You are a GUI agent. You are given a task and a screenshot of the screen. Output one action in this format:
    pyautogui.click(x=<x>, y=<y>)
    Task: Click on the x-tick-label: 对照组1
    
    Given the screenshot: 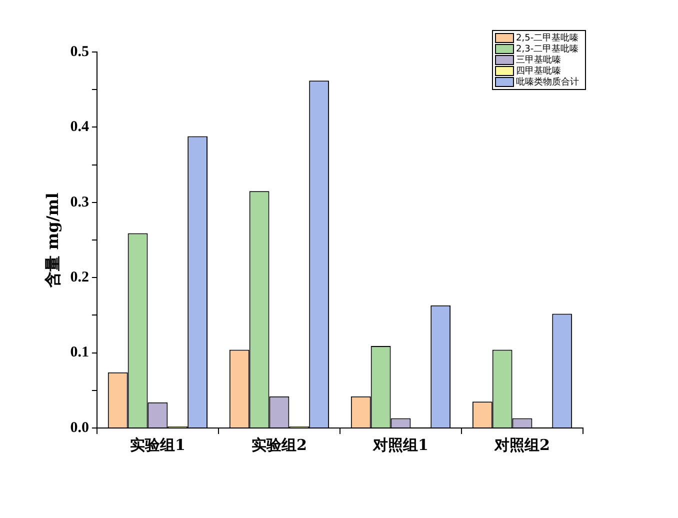 What is the action you would take?
    pyautogui.click(x=400, y=445)
    